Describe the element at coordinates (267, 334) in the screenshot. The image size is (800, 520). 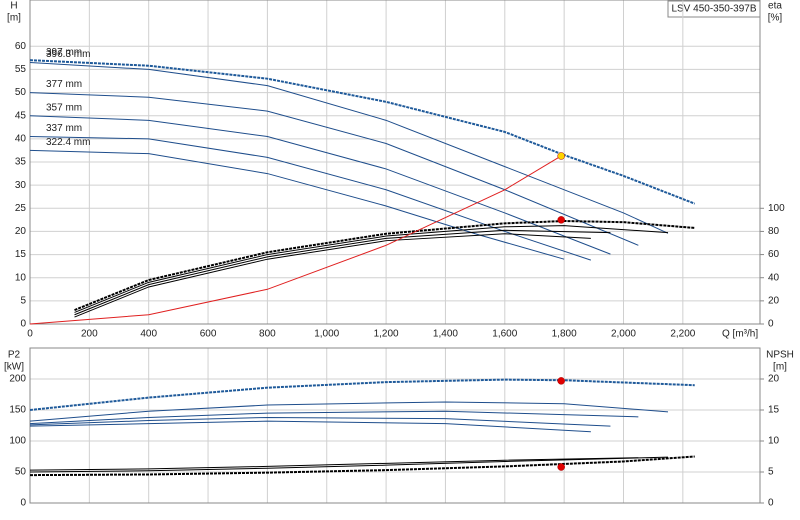
I see `x-tick-label: 800` at that location.